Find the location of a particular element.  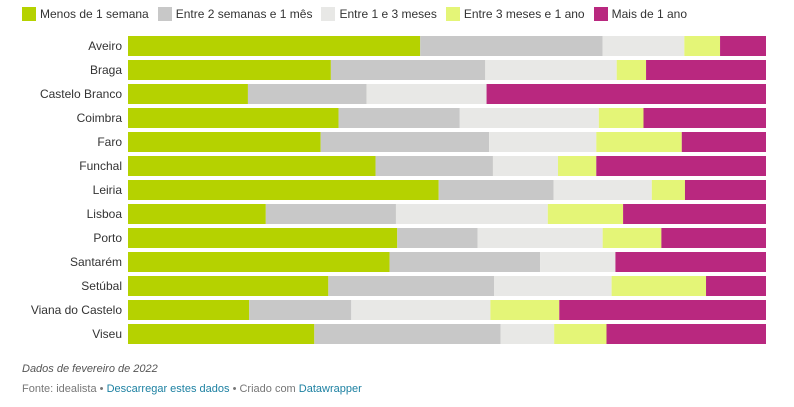

bar-row: Setúbal is located at coordinates (423, 286).